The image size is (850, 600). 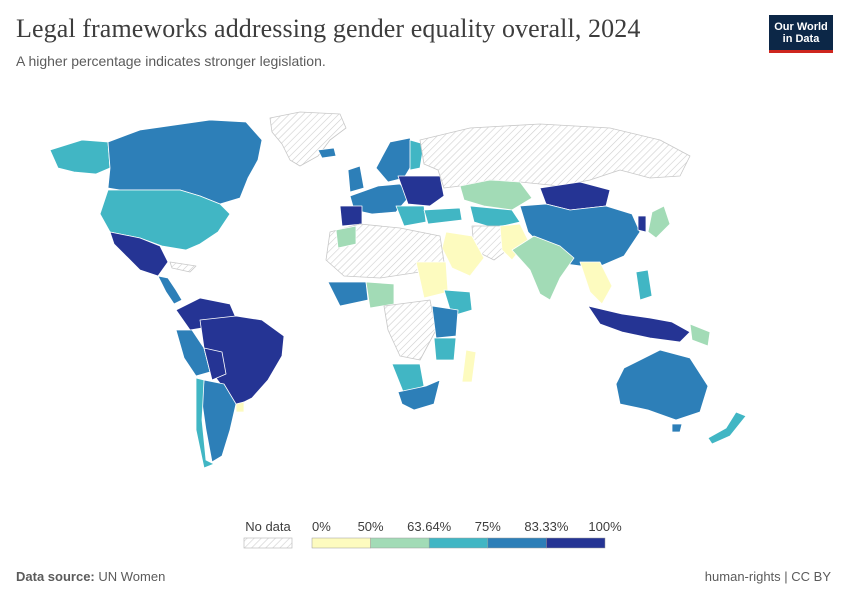 I want to click on region-new-zealand, so click(x=727, y=428).